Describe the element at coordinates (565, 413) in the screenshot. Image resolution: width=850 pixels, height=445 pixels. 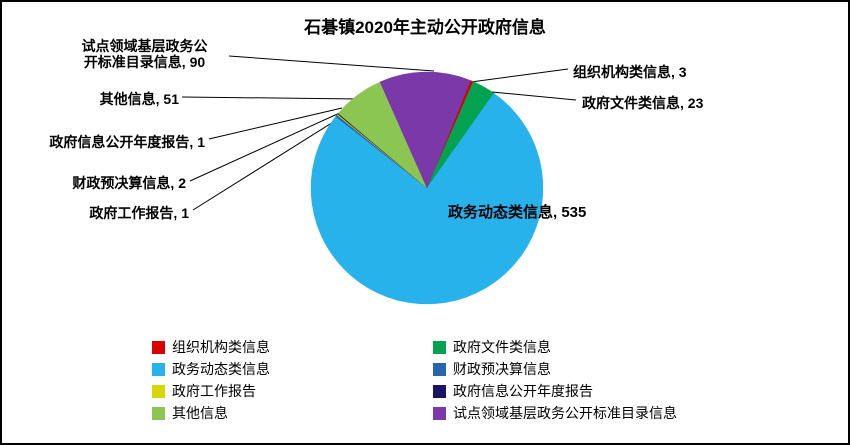
I see `legend-label: 试点领域基层政务公开标准目录信息` at that location.